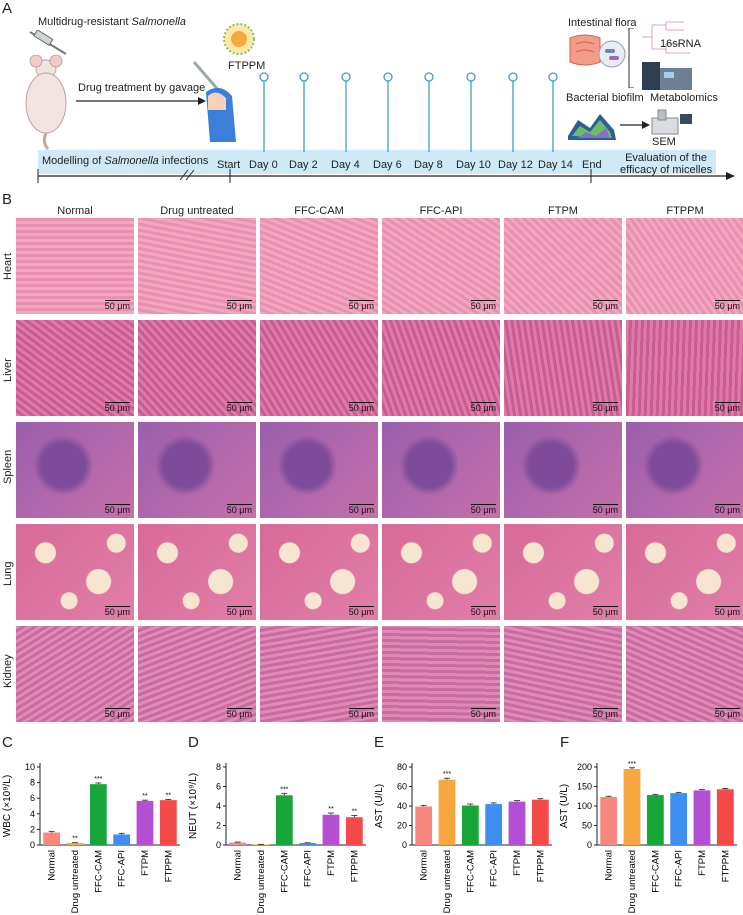  Describe the element at coordinates (218, 826) in the screenshot. I see `y-tick-label: 2` at that location.